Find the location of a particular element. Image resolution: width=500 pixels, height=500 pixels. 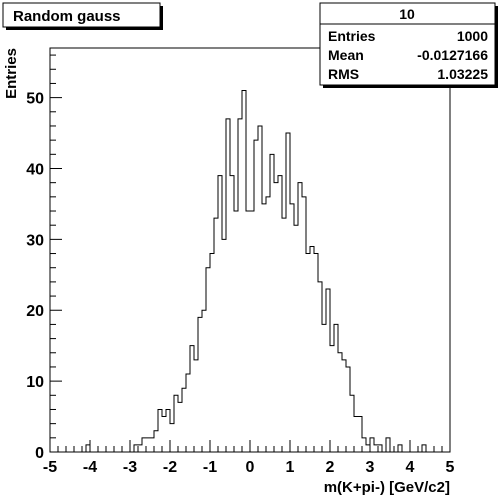

y-tick-label: 40 is located at coordinates (35, 169).